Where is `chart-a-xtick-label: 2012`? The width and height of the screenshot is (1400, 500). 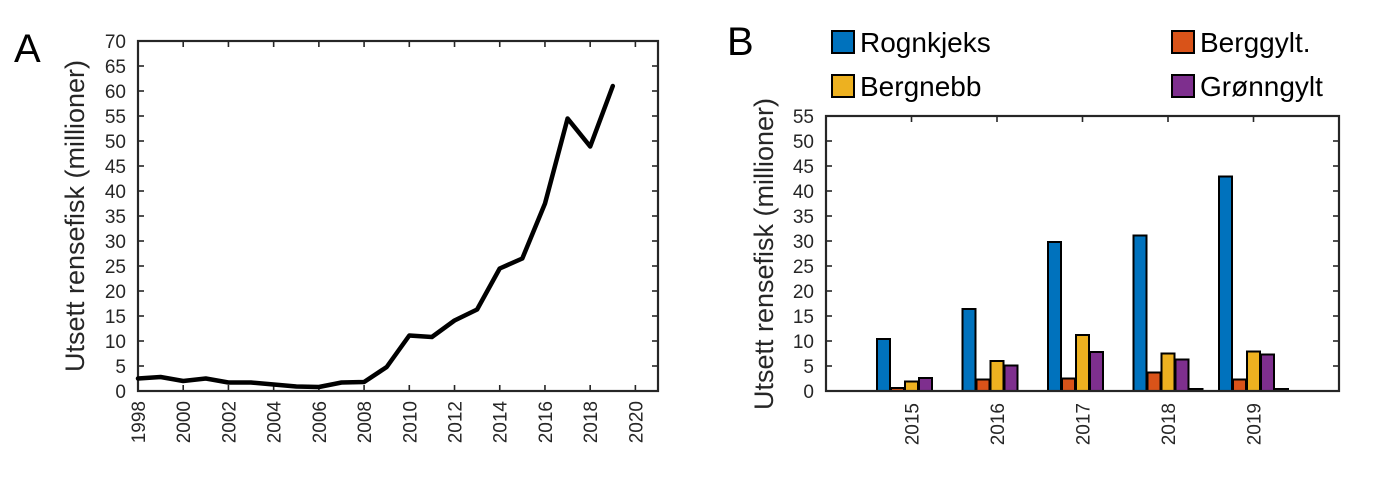
chart-a-xtick-label: 2012 is located at coordinates (456, 422).